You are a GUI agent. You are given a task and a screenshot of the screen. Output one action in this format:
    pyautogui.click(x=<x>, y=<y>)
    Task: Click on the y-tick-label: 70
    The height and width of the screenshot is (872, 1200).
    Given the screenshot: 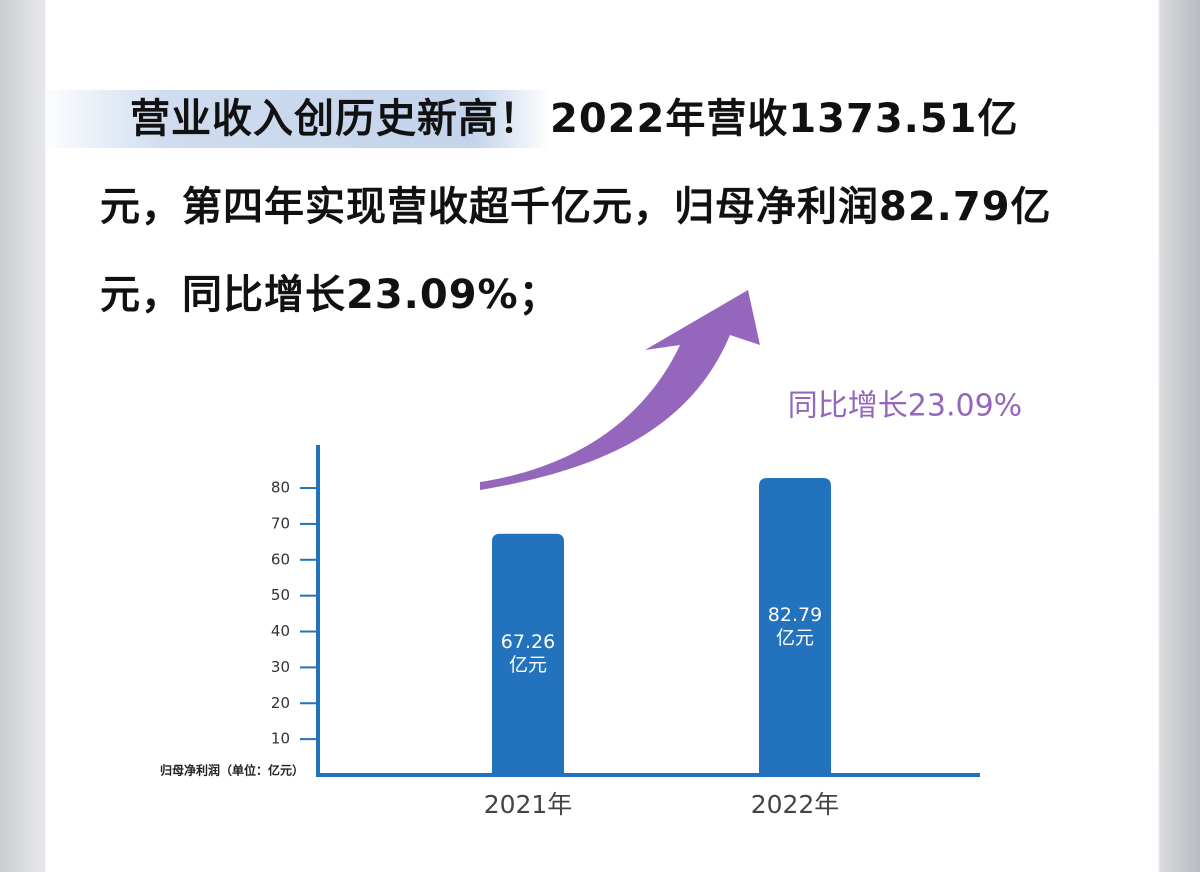 What is the action you would take?
    pyautogui.click(x=280, y=523)
    